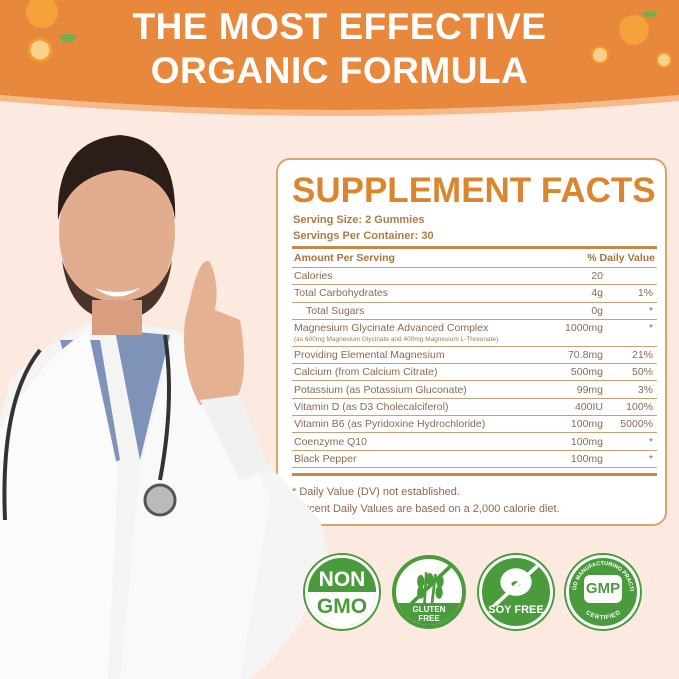 The width and height of the screenshot is (679, 679). I want to click on svg-text: CERTIFIED, so click(603, 616).